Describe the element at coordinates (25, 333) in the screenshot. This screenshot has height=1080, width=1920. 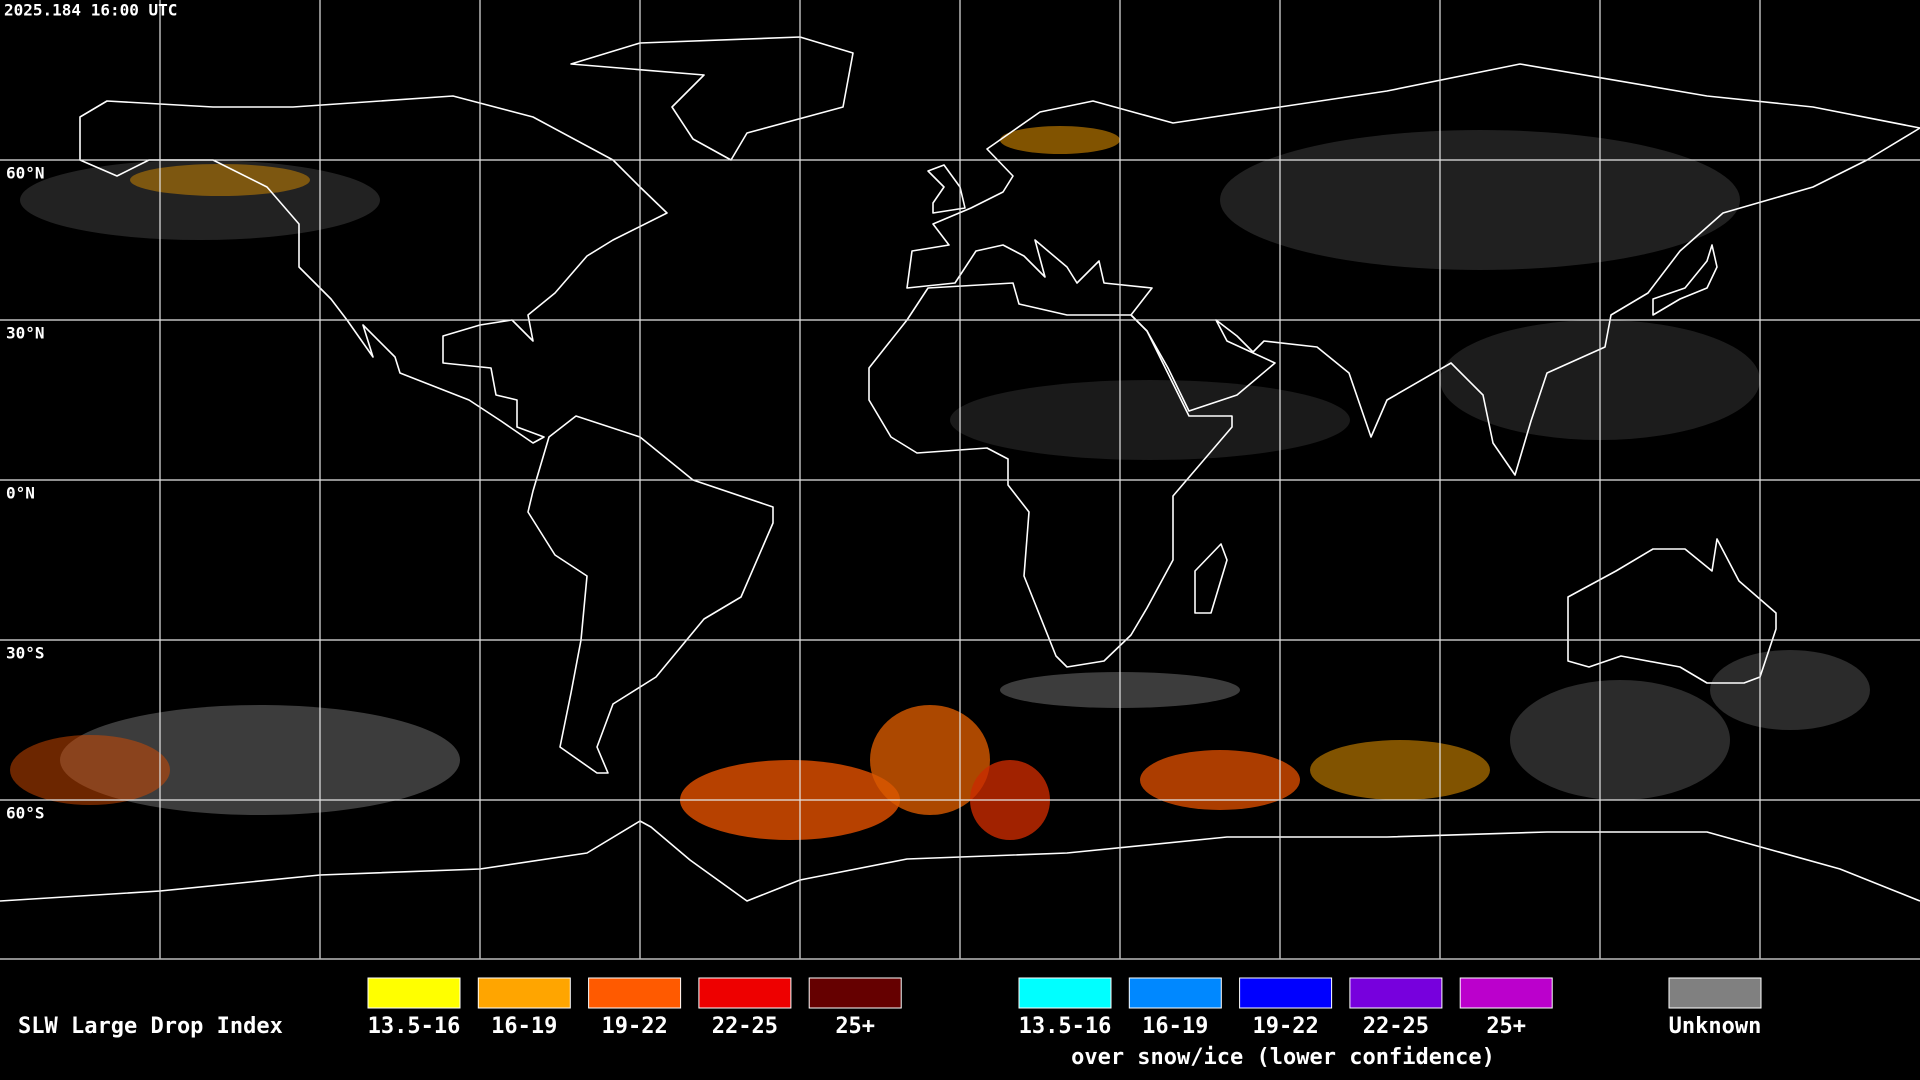
I see `latitude-label: 30°N` at that location.